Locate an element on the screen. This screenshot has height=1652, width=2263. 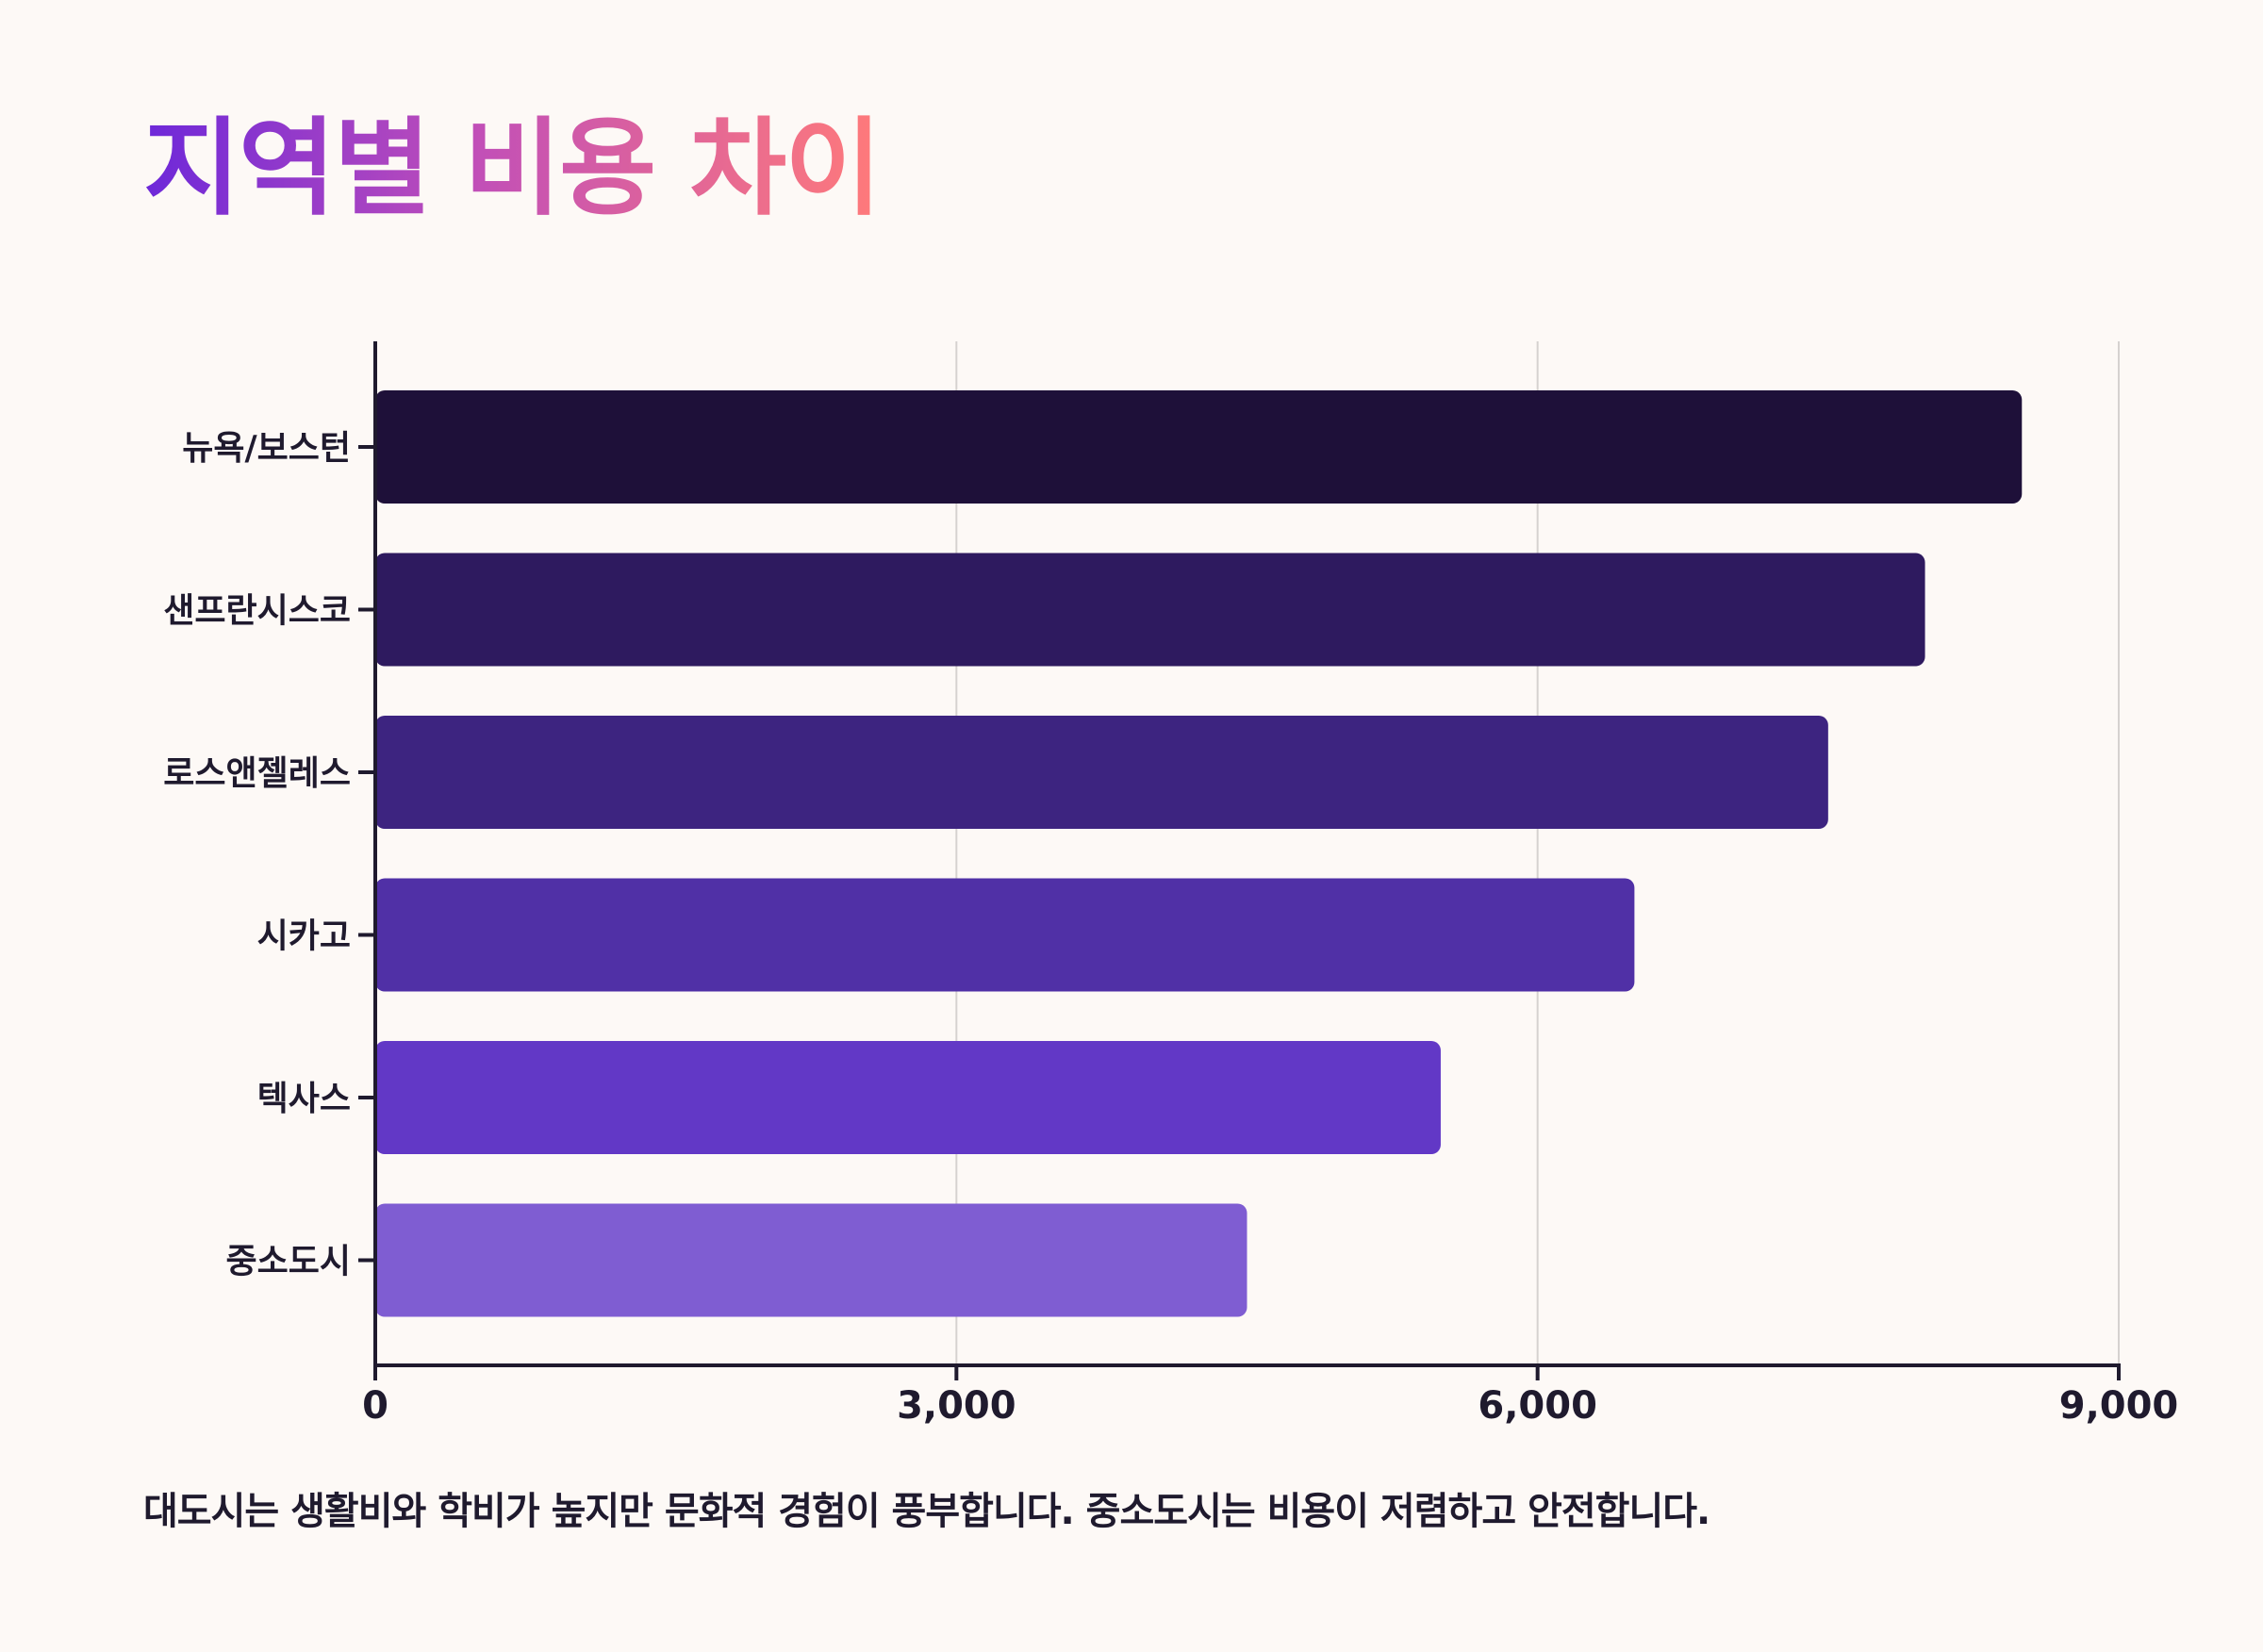
x-tick-label-3: 9,000 is located at coordinates (2119, 1406).